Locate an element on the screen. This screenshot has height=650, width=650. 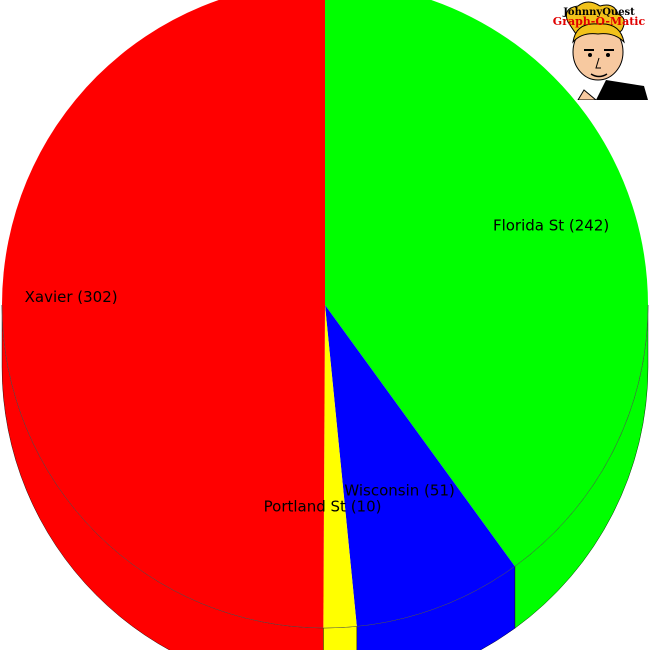
pie-slice-portland-st is located at coordinates (340, 466).